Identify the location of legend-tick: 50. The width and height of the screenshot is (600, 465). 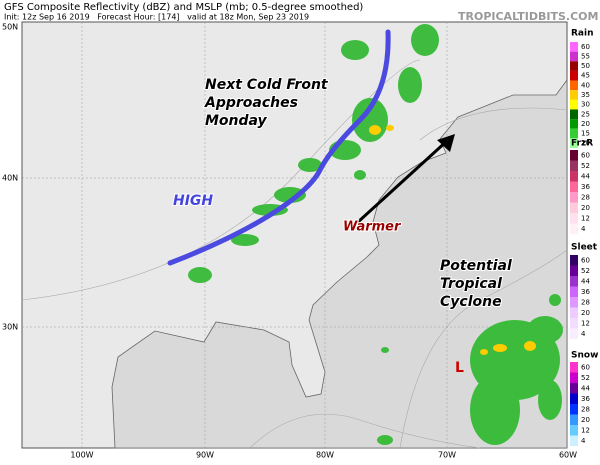
(585, 66).